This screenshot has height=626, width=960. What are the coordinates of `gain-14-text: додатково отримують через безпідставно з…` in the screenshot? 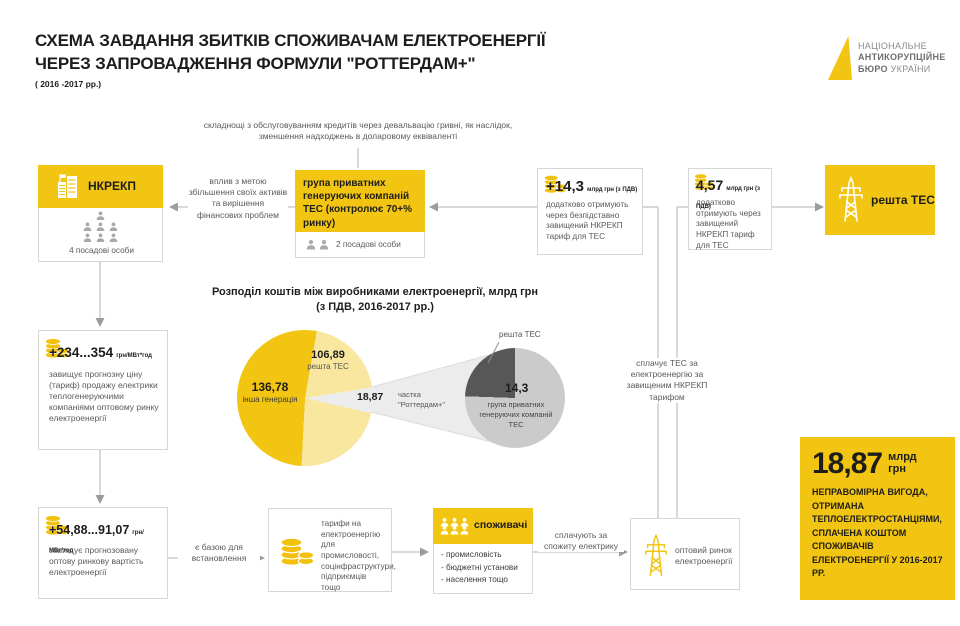 It's located at (587, 220).